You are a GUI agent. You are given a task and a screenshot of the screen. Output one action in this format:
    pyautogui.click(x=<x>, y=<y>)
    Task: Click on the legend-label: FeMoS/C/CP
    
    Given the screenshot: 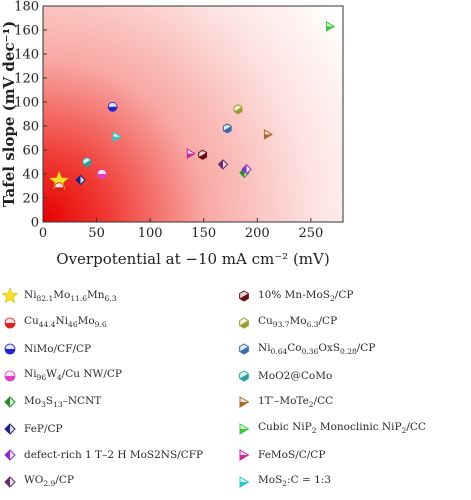 What is the action you would take?
    pyautogui.click(x=292, y=455)
    